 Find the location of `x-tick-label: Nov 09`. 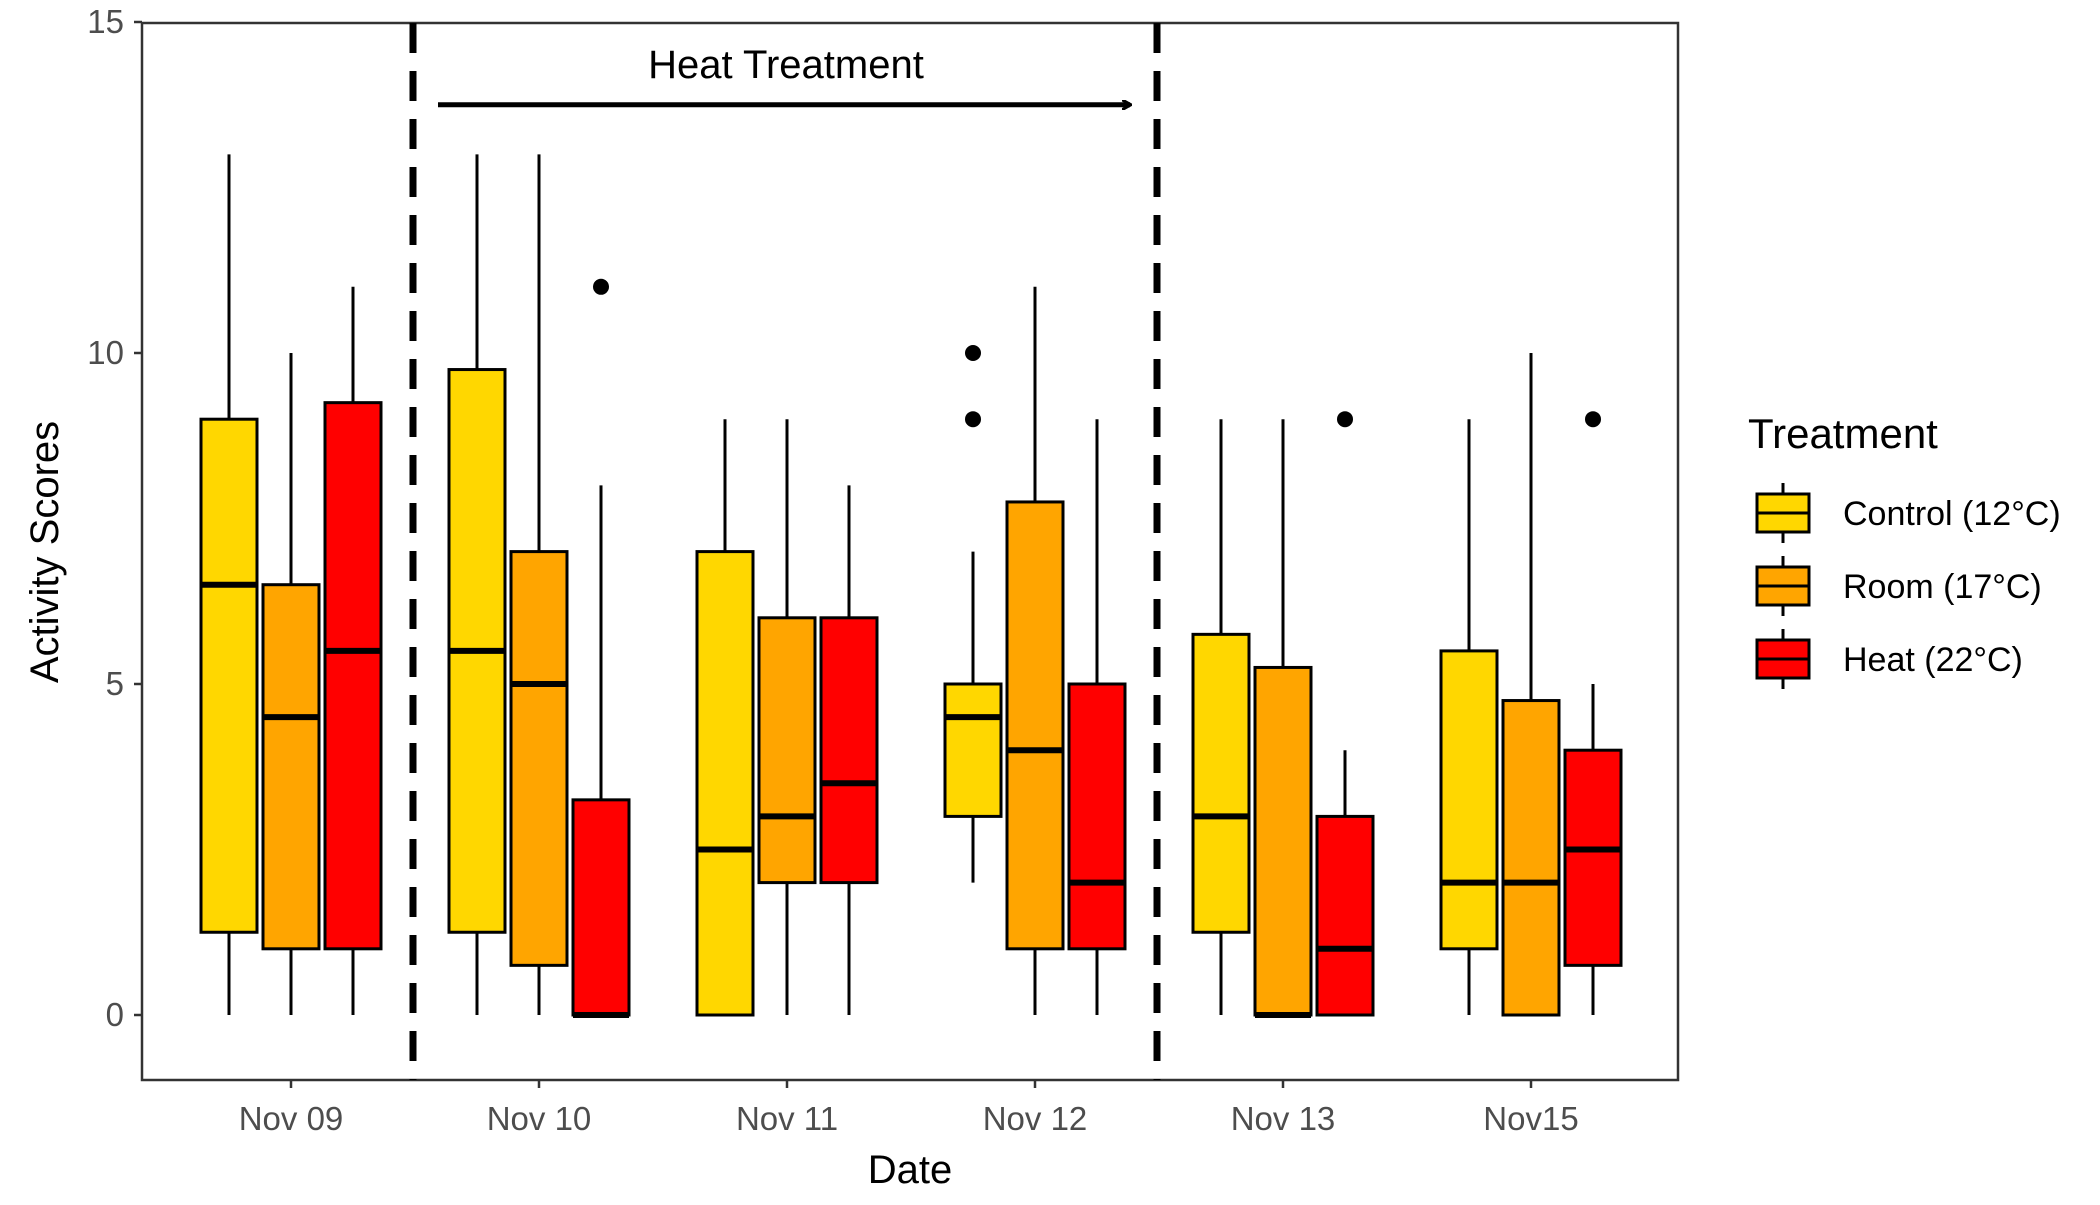

x-tick-label: Nov 09 is located at coordinates (291, 1118).